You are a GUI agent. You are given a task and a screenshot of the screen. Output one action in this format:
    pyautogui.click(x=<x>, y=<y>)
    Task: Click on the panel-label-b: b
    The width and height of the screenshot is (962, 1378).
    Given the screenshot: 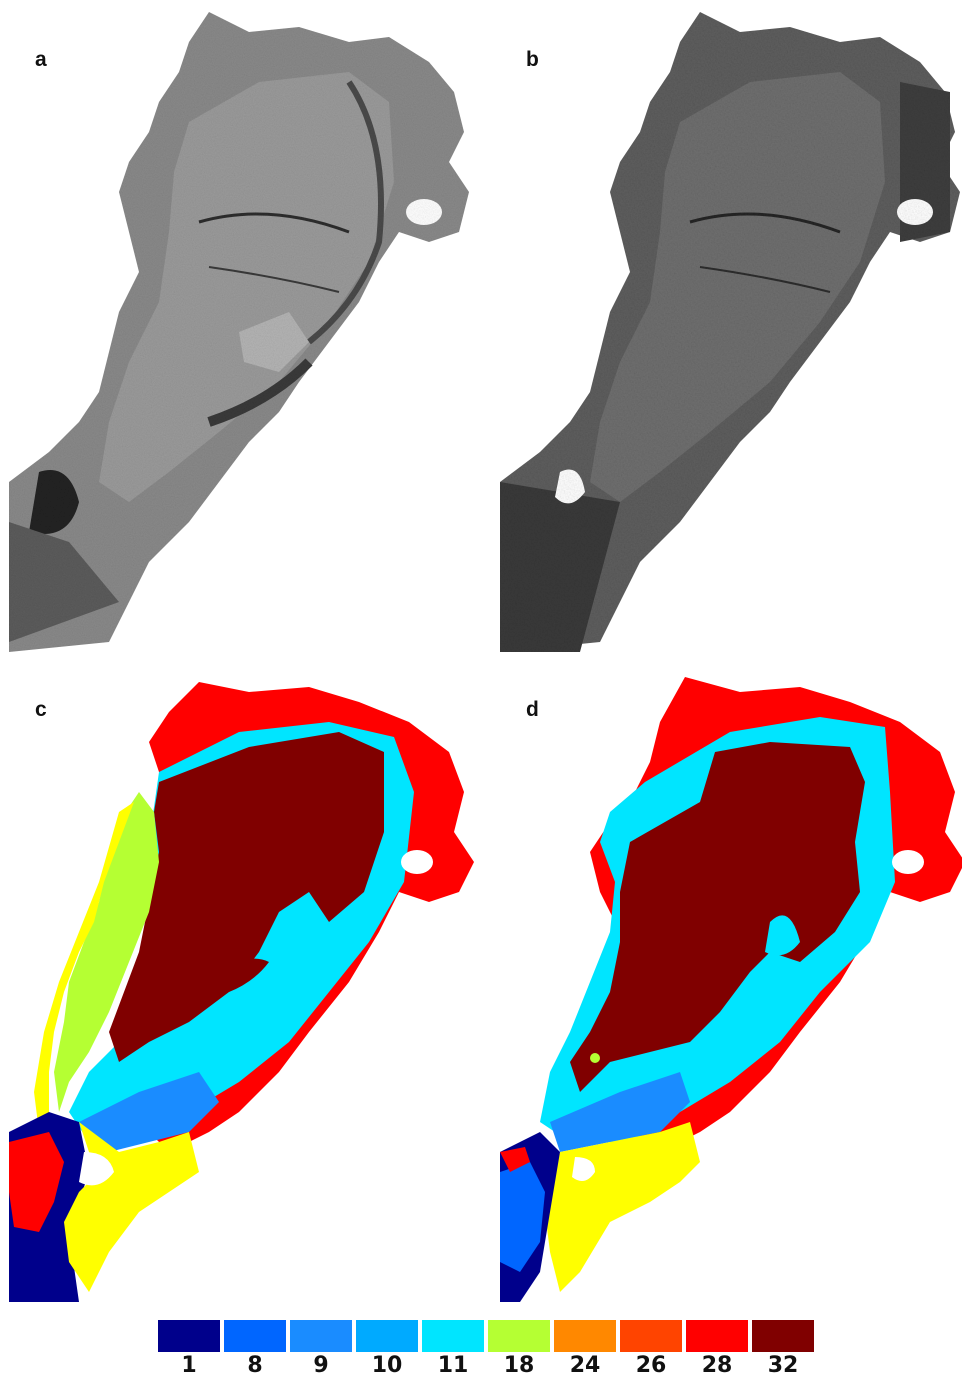 What is the action you would take?
    pyautogui.click(x=532, y=59)
    